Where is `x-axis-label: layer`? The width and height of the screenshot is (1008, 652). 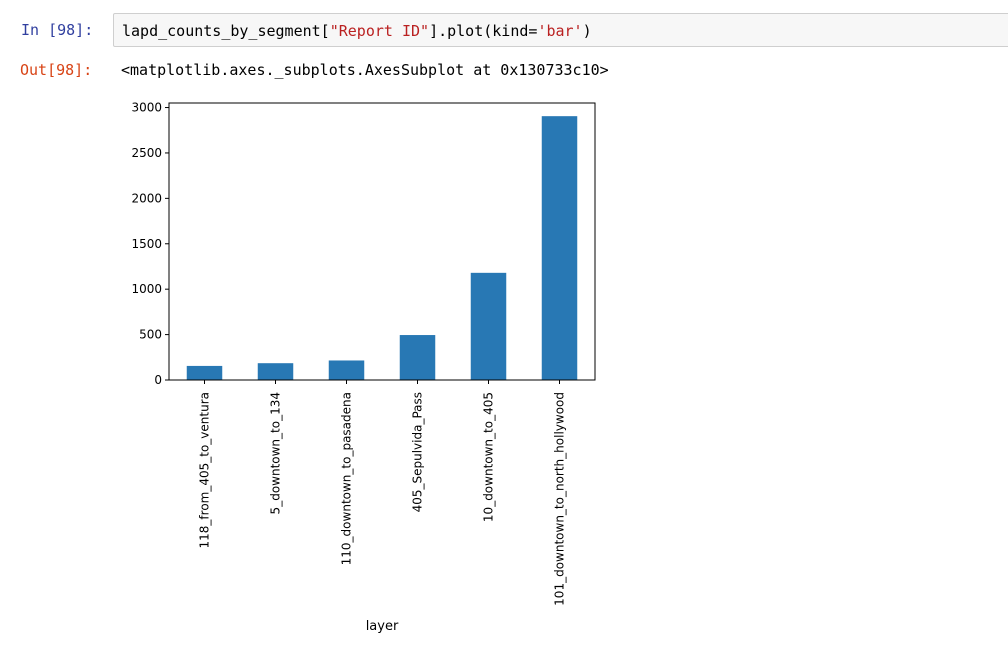
x-axis-label: layer is located at coordinates (382, 626).